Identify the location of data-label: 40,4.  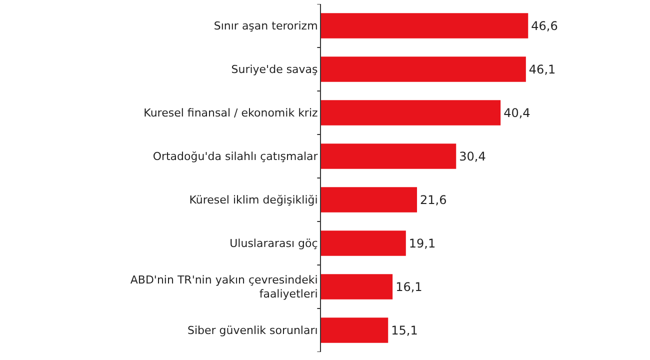
(517, 113).